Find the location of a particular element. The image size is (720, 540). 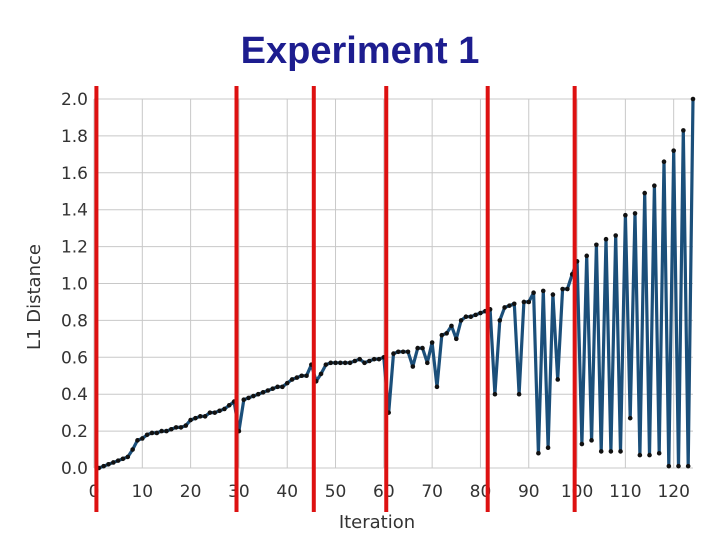

y-axis-ticks: 0.0 0.2 0.4 0.6 0.8 1.0 1.2 1.4 1.6 1.8 2.0 is located at coordinates (74, 284).